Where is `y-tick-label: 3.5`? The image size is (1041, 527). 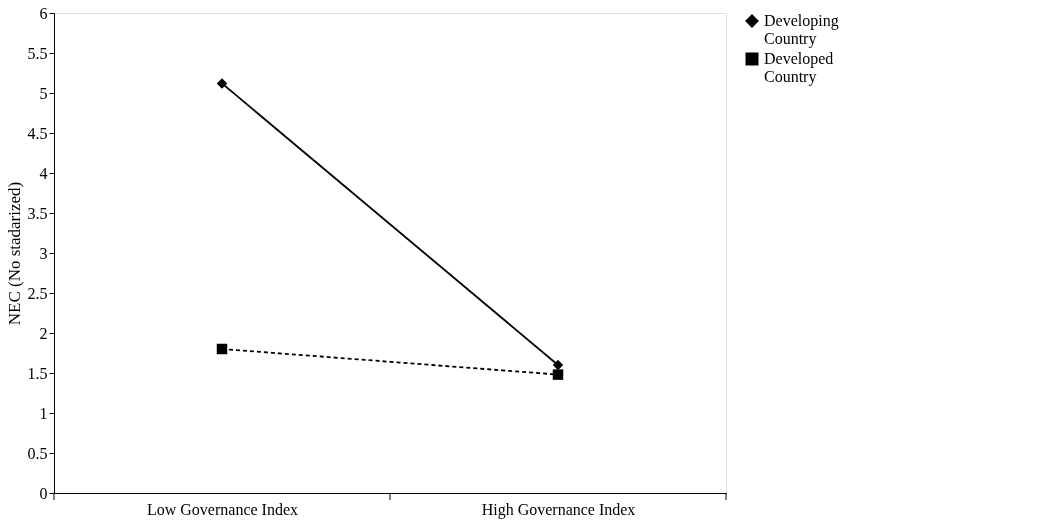
y-tick-label: 3.5 is located at coordinates (37, 213).